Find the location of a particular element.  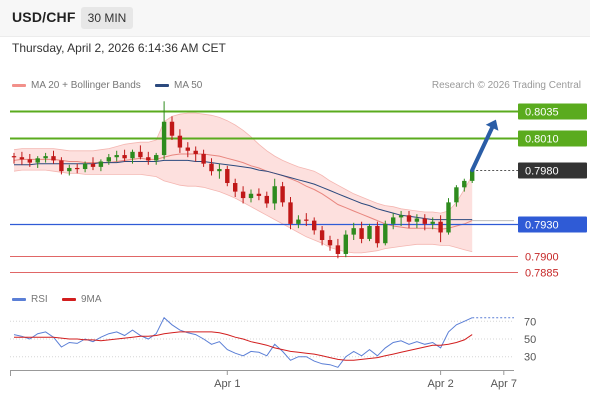

bollinger-legend-label: MA 20 + Bollinger Bands is located at coordinates (86, 85).